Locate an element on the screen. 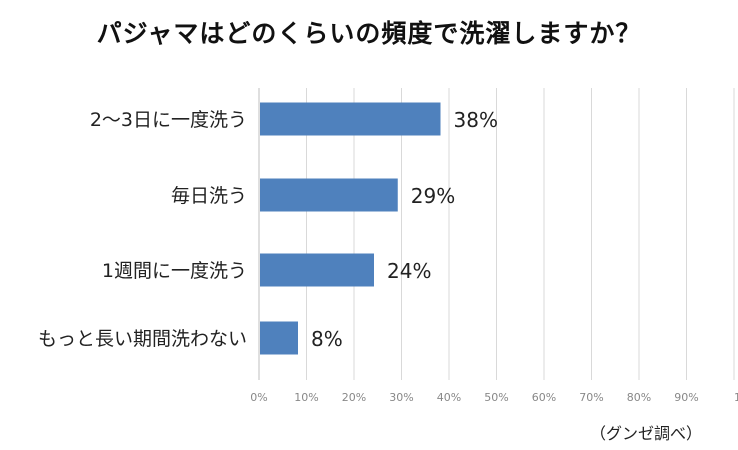 Image resolution: width=738 pixels, height=450 pixels. x-tick-label: 60% is located at coordinates (544, 397).